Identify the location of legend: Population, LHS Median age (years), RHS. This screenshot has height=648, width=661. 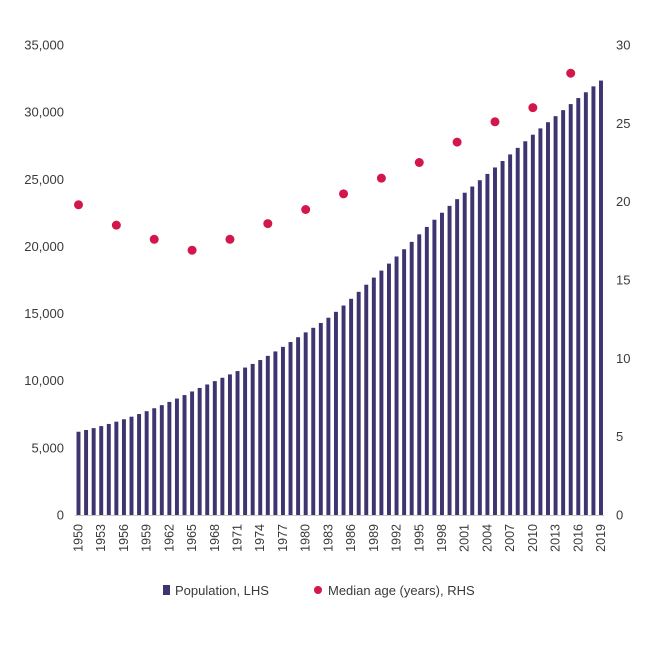
(319, 590).